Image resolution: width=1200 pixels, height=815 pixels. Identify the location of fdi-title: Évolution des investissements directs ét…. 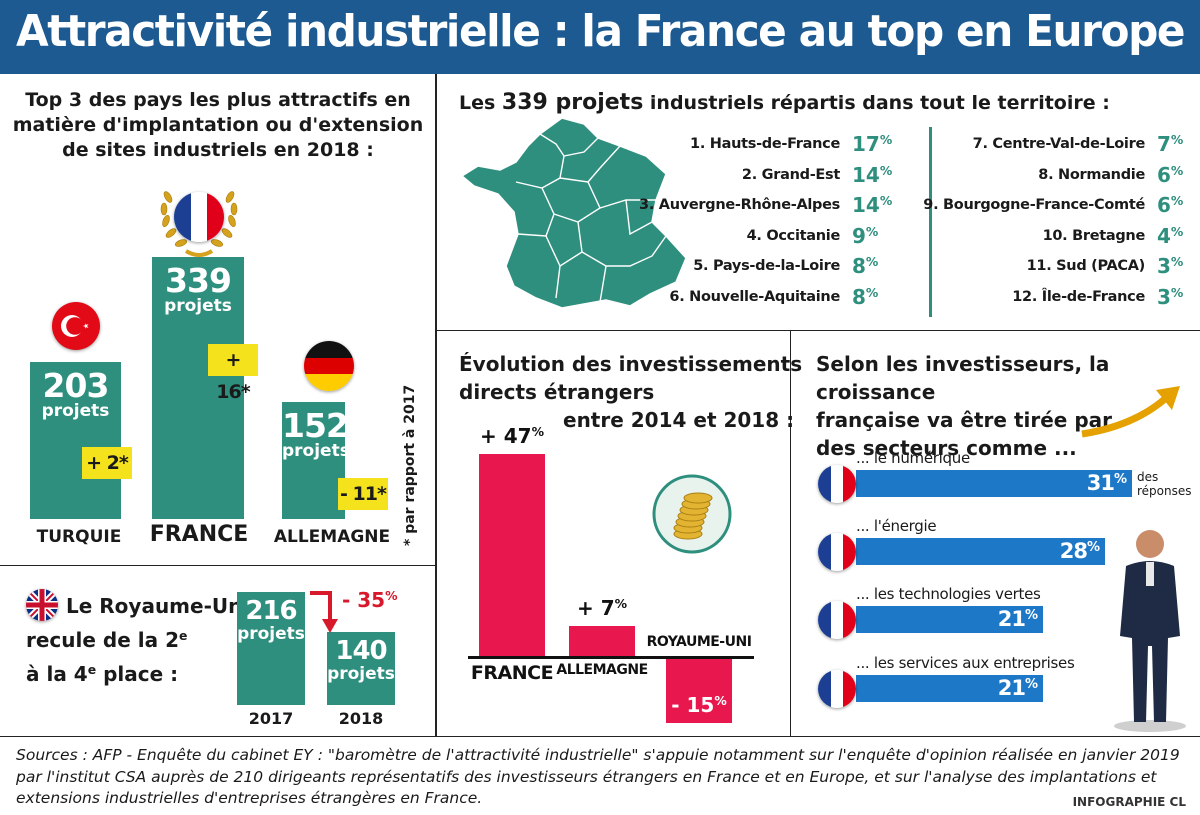
(630, 392).